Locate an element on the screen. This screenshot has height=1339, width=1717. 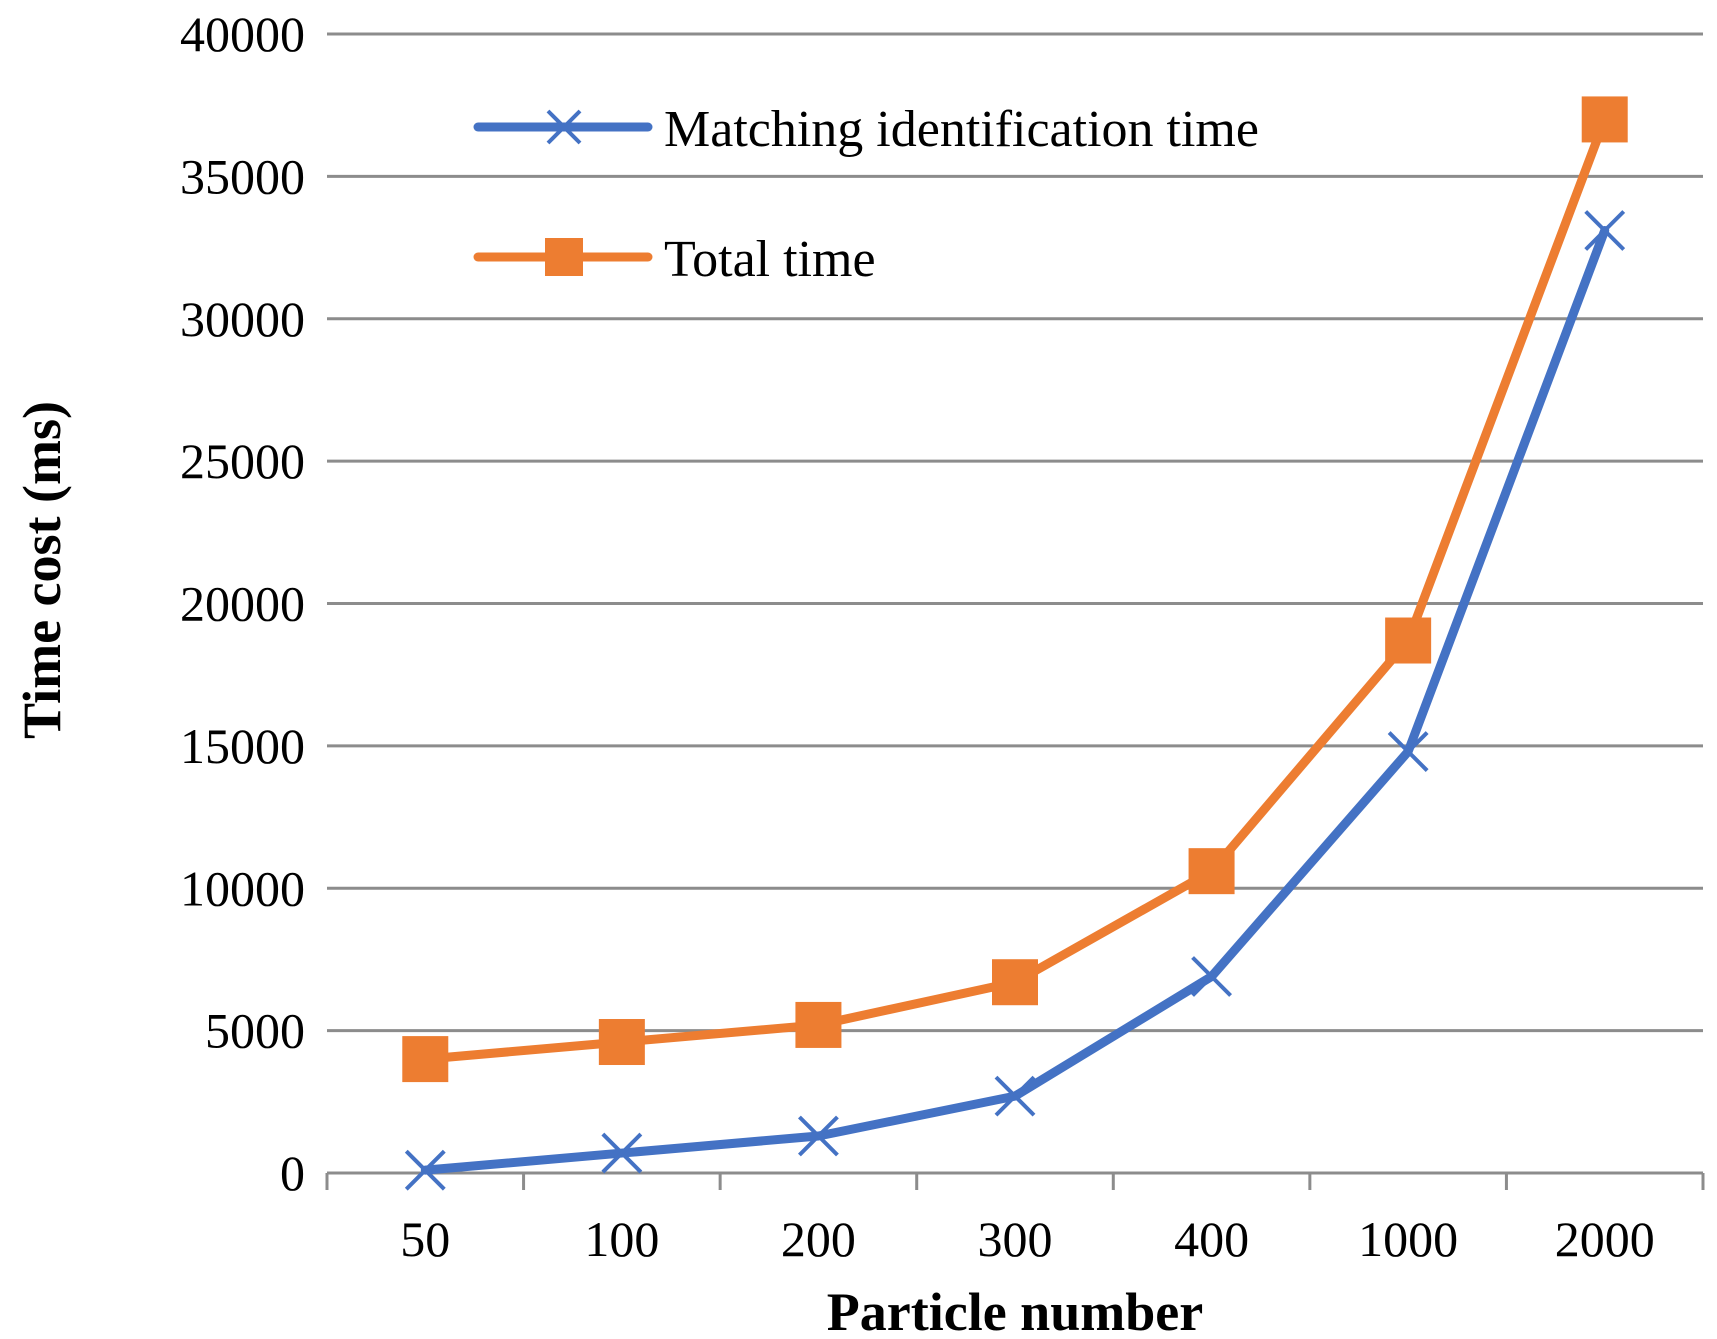
y-tick-label: 40000 is located at coordinates (242, 34).